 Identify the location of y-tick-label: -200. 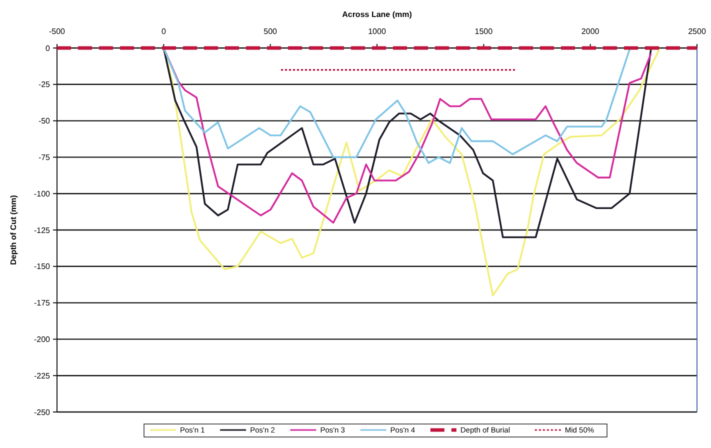
(42, 339).